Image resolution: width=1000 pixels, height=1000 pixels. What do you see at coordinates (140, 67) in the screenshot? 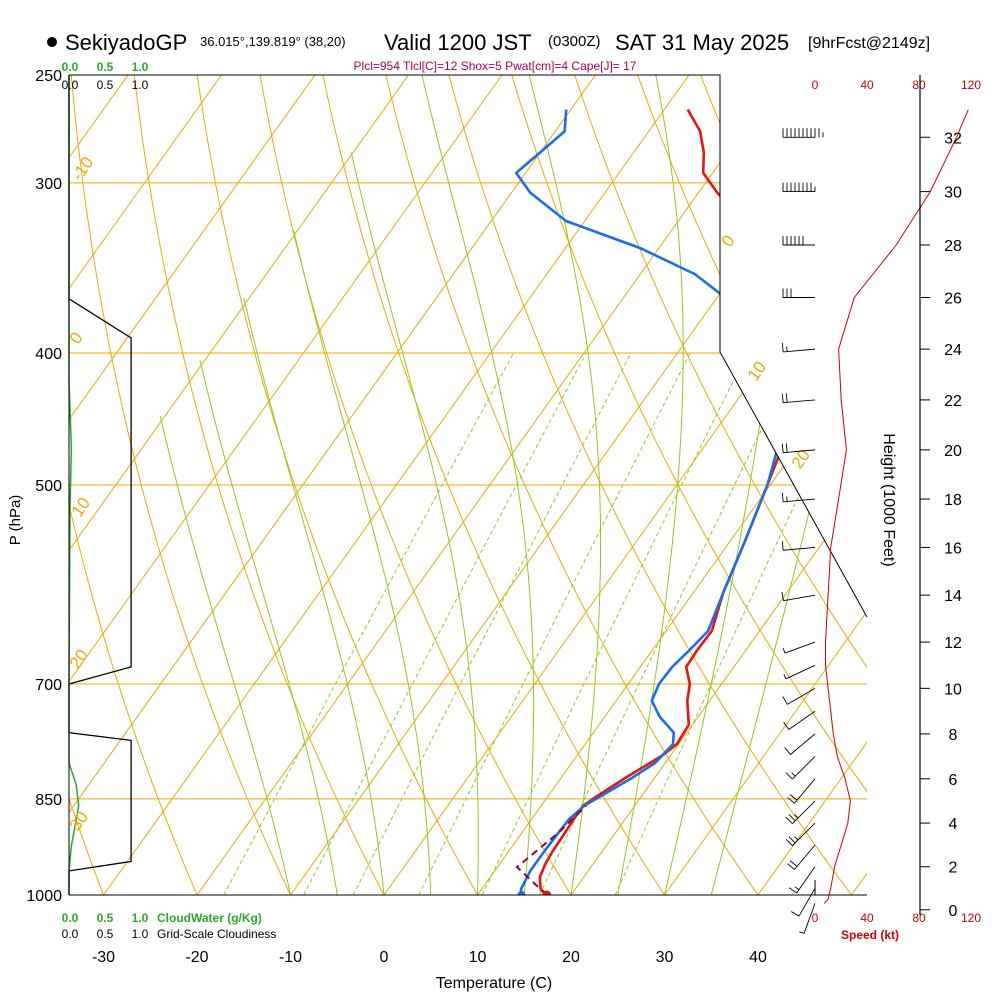
I see `cloud-water-axis-top: 1.0` at bounding box center [140, 67].